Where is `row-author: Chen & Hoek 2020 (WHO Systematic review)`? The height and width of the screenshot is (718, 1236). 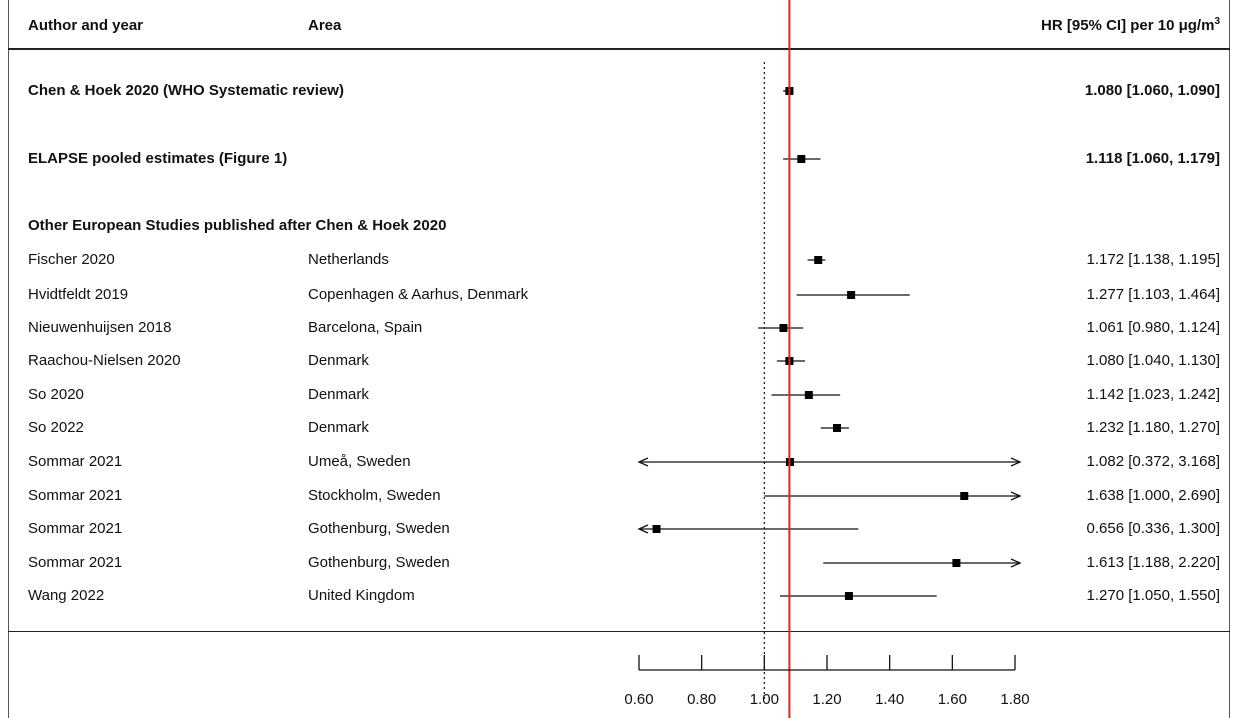 row-author: Chen & Hoek 2020 (WHO Systematic review) is located at coordinates (186, 90).